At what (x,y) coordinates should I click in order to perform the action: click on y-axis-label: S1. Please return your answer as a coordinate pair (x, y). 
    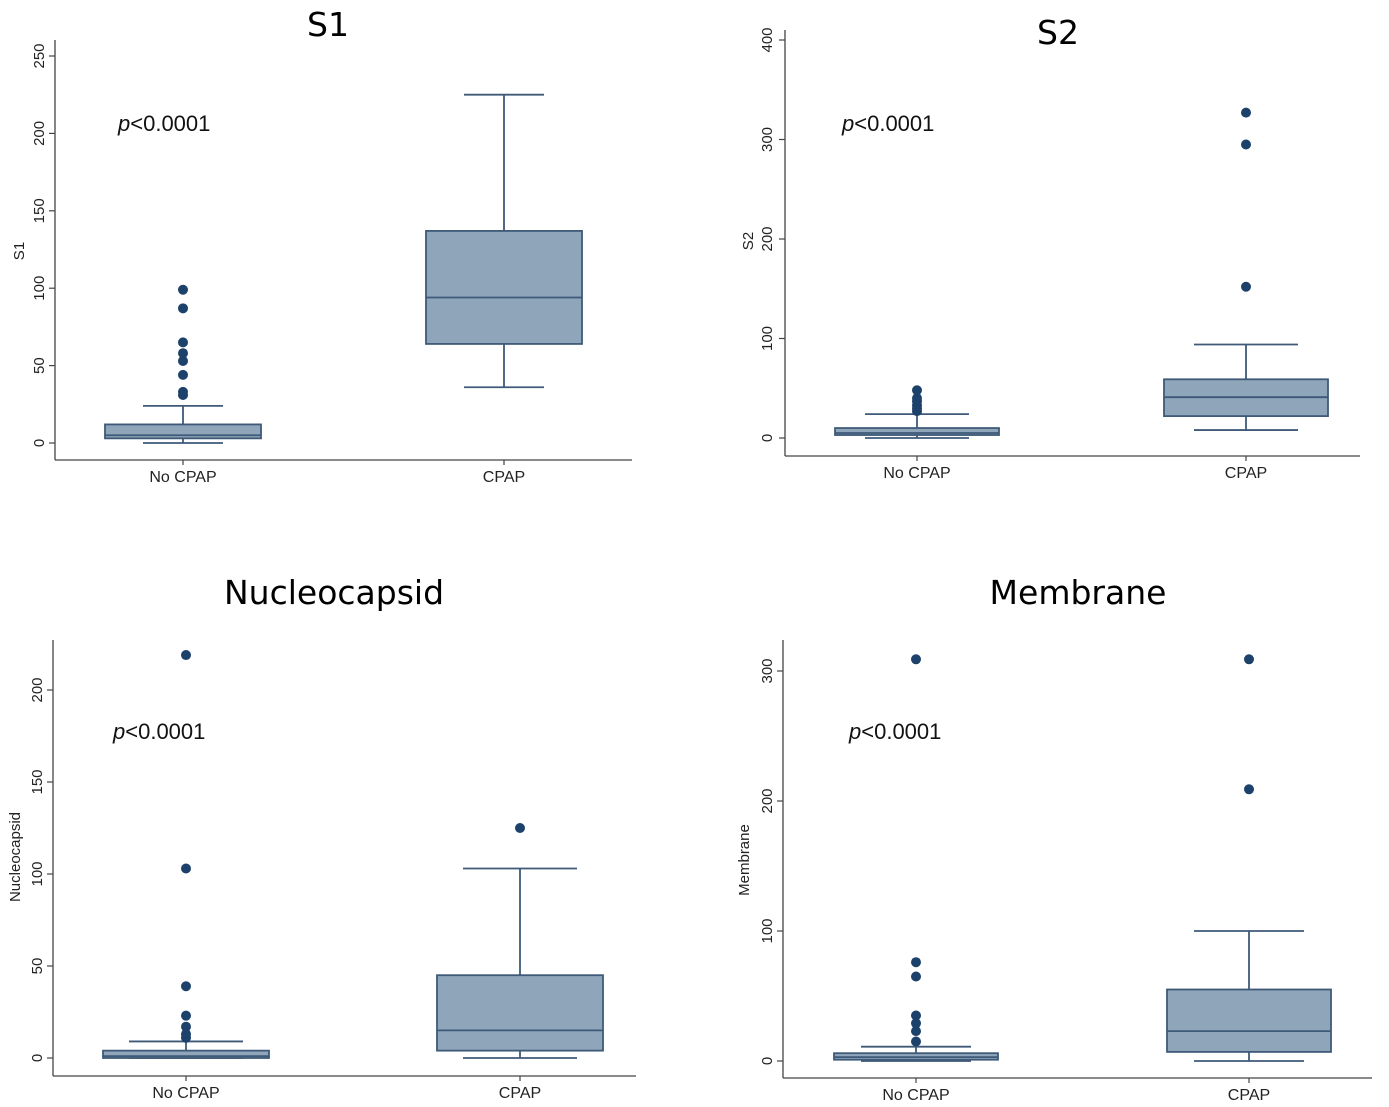
    Looking at the image, I should click on (19, 251).